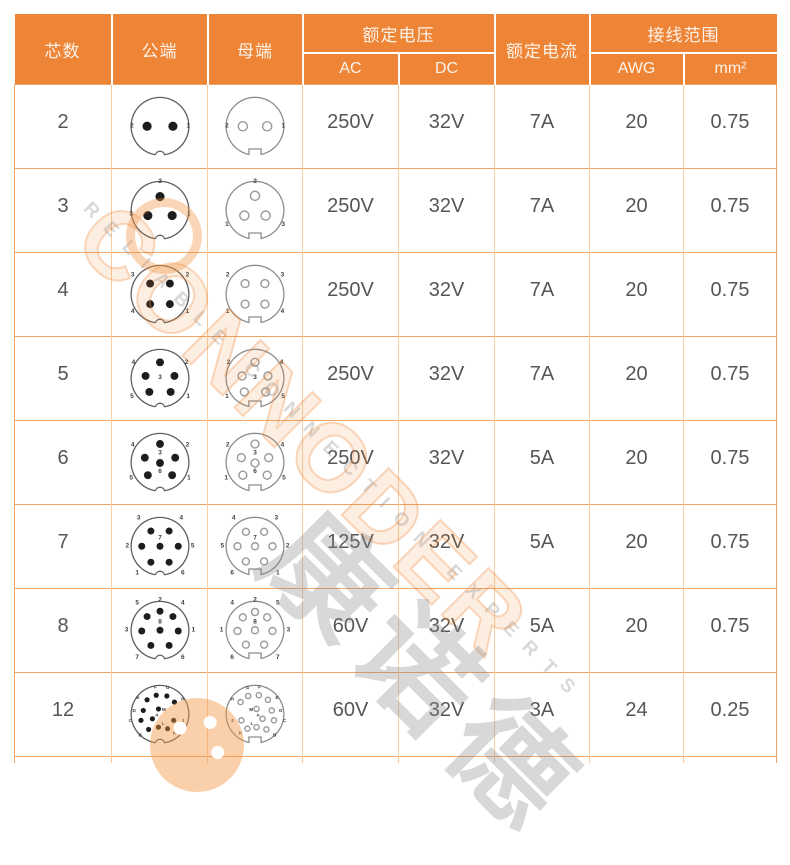 The image size is (790, 865). I want to click on table-row: 5 4 2 3 5 1 2 4 3 1 5 250V 32V 7A 20 0.75, so click(395, 378).